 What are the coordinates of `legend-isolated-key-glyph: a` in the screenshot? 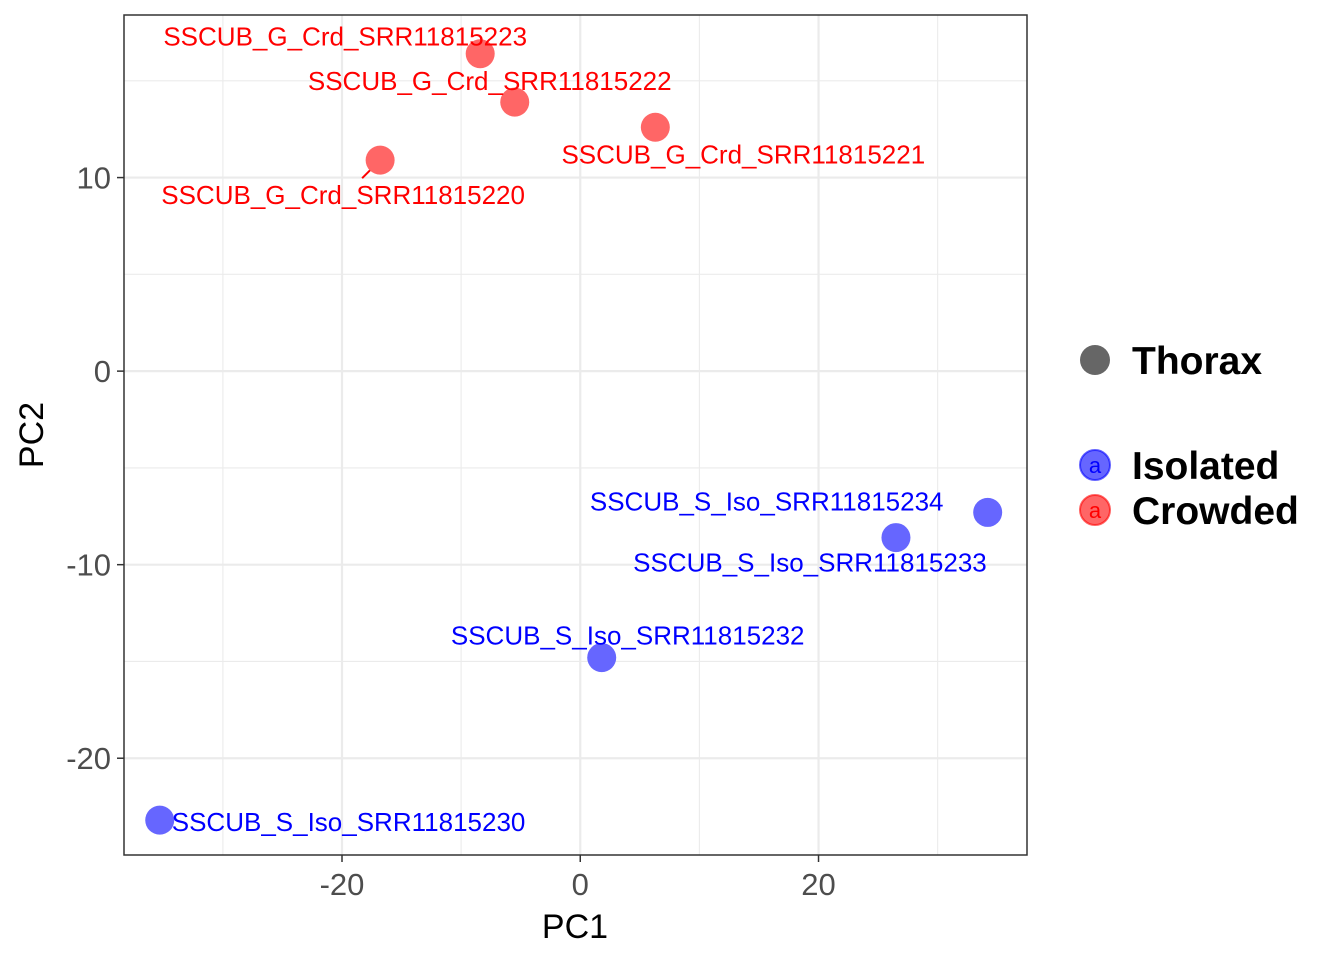 It's located at (1095, 465).